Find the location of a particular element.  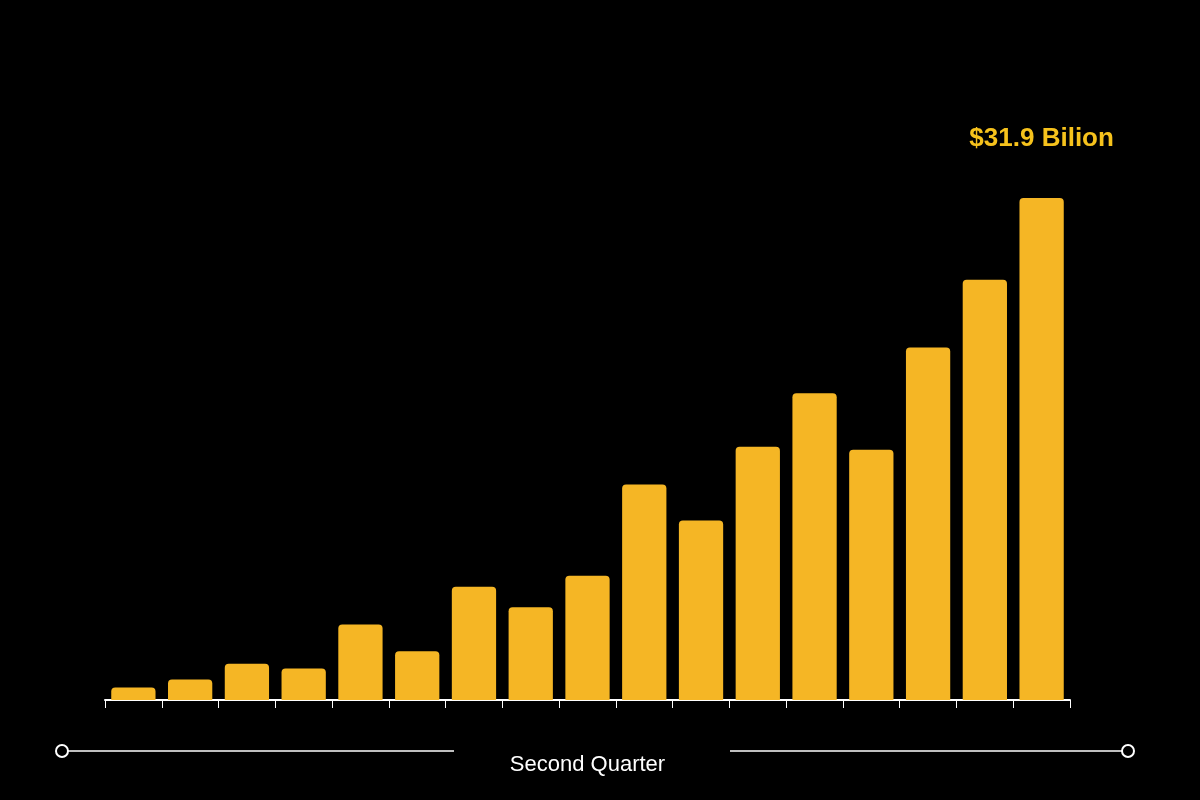

x-axis-title: Second Quarter is located at coordinates (587, 763).